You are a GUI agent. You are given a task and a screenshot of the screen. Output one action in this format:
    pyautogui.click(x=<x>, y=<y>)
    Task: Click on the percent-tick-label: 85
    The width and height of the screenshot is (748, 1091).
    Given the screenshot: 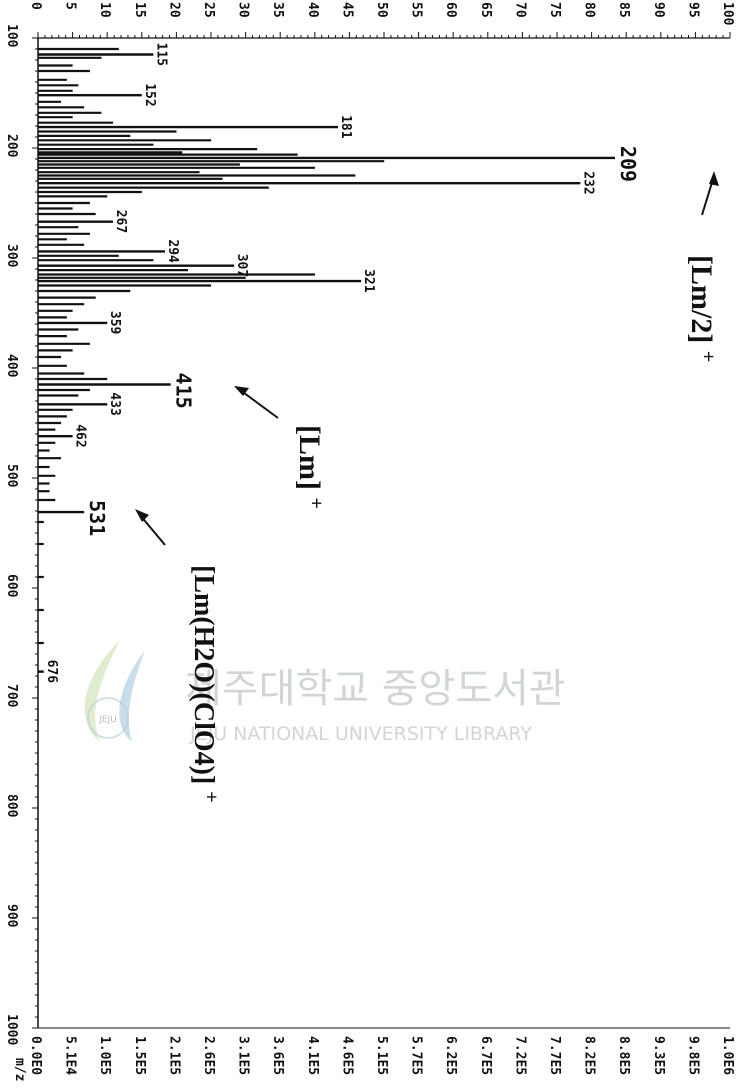 What is the action you would take?
    pyautogui.click(x=623, y=10)
    